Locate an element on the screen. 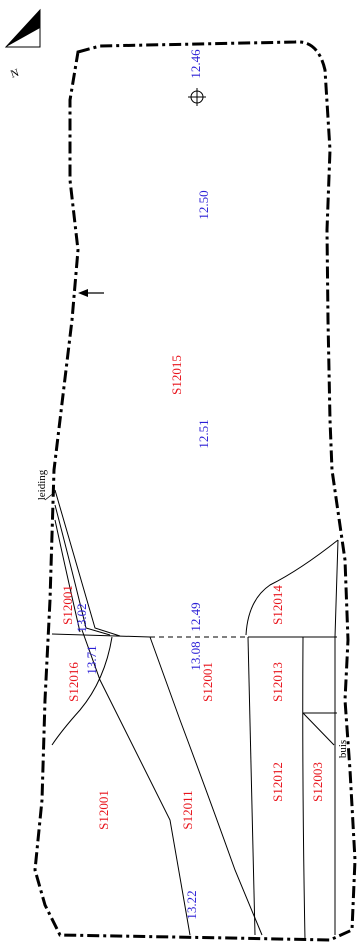 This screenshot has height=946, width=364. elevation-label: 13.71 is located at coordinates (91, 659).